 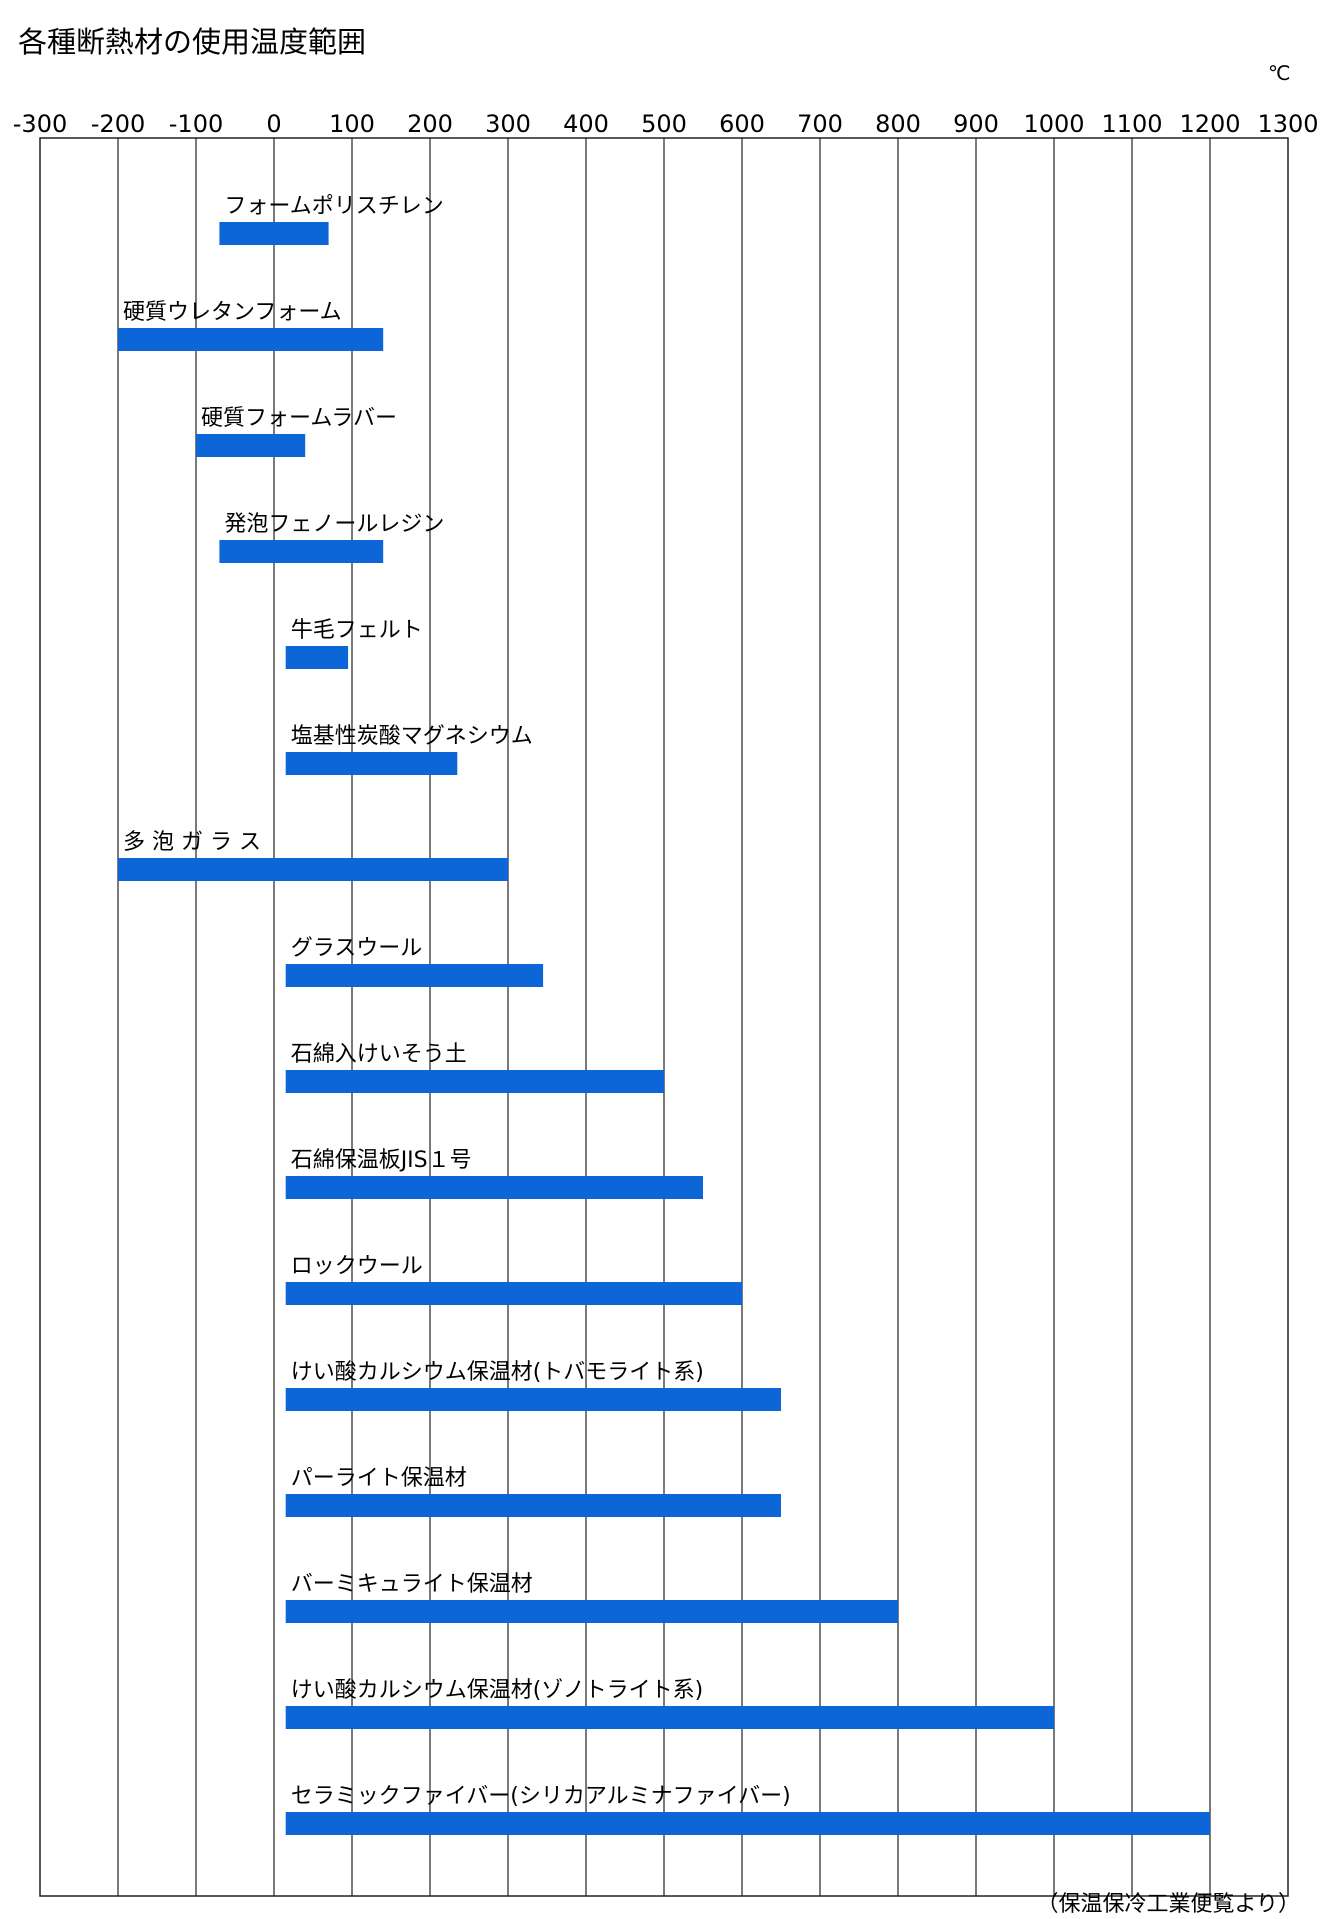 What do you see at coordinates (379, 1478) in the screenshot?
I see `bar-label: パーライト保温材` at bounding box center [379, 1478].